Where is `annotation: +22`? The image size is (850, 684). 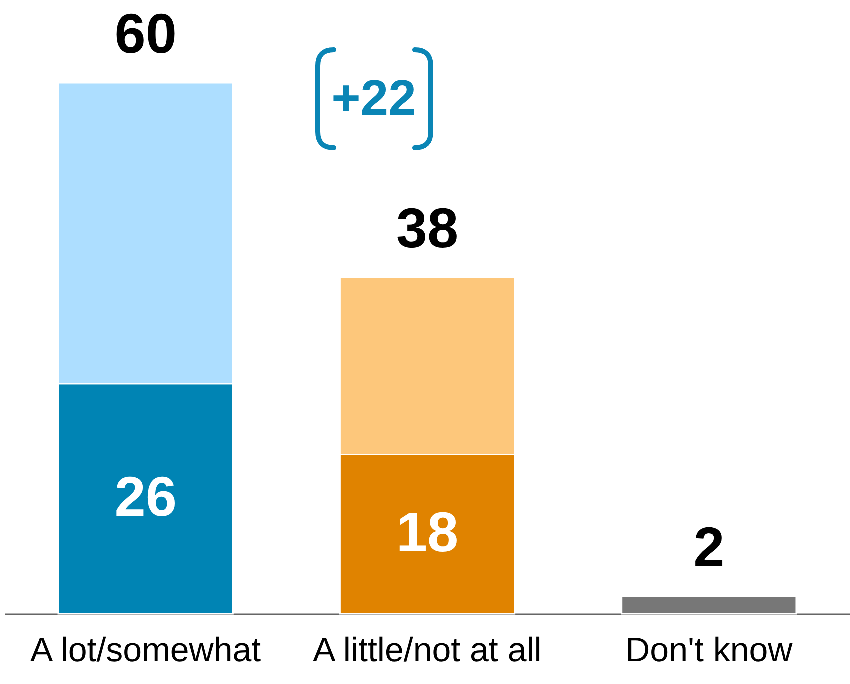 annotation: +22 is located at coordinates (374, 98).